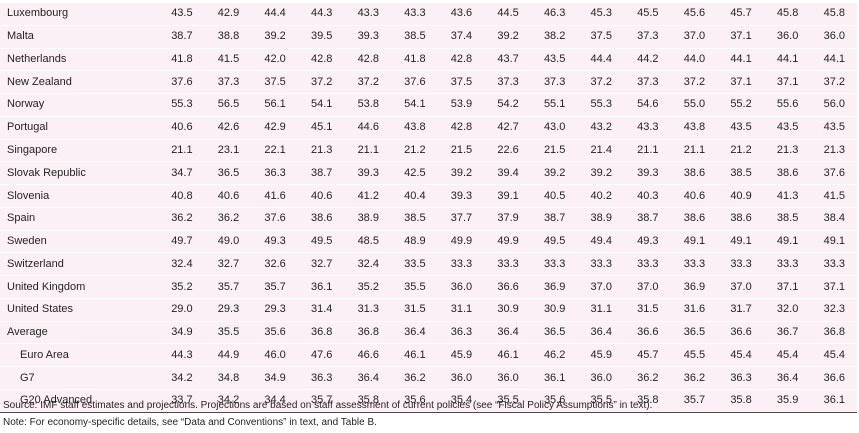  What do you see at coordinates (181, 355) in the screenshot?
I see `table-cell: 44.3` at bounding box center [181, 355].